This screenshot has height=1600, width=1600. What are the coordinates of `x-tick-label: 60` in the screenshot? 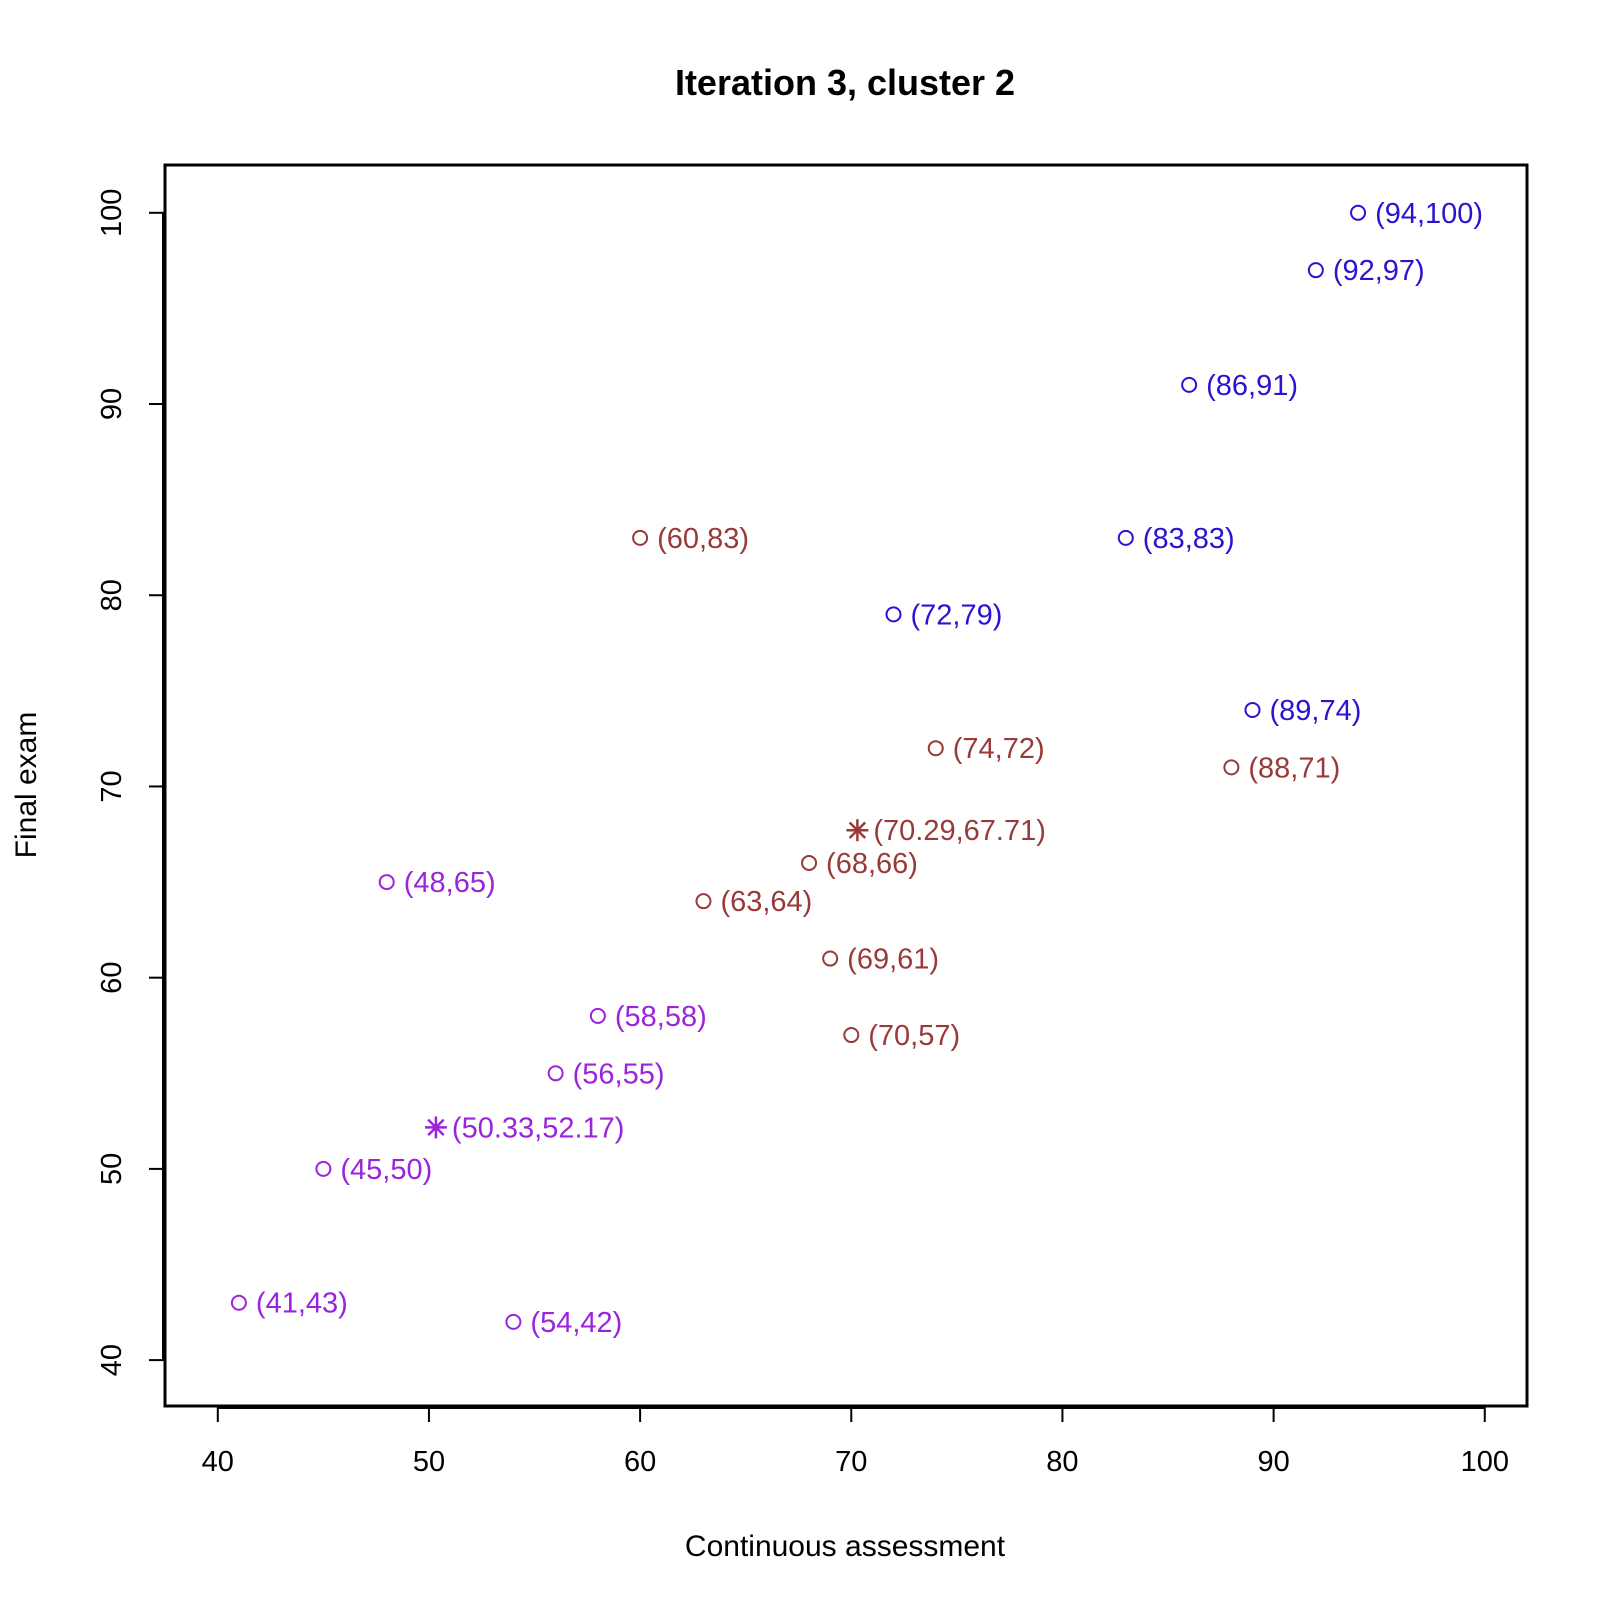 It's located at (640, 1462).